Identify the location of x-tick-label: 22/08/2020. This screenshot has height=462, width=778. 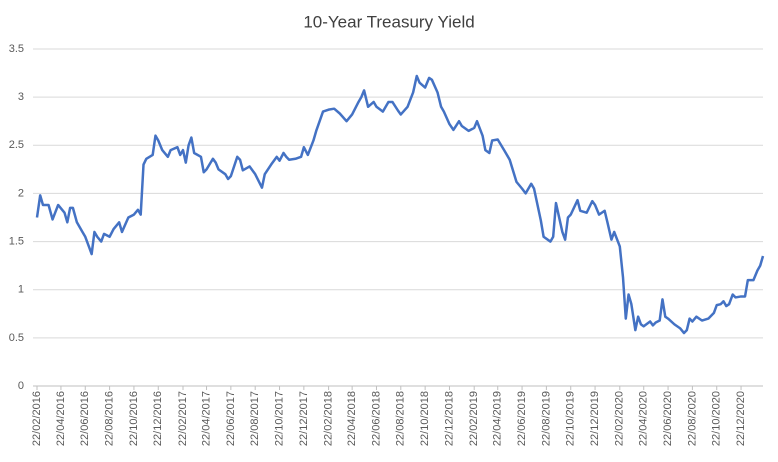
(692, 418).